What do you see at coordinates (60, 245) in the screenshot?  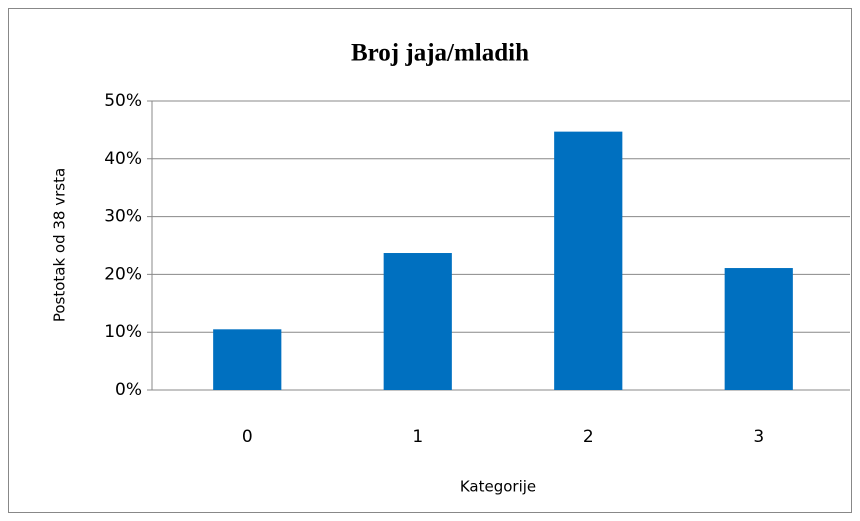 I see `y-axis-label: Postotak od 38 vrsta` at bounding box center [60, 245].